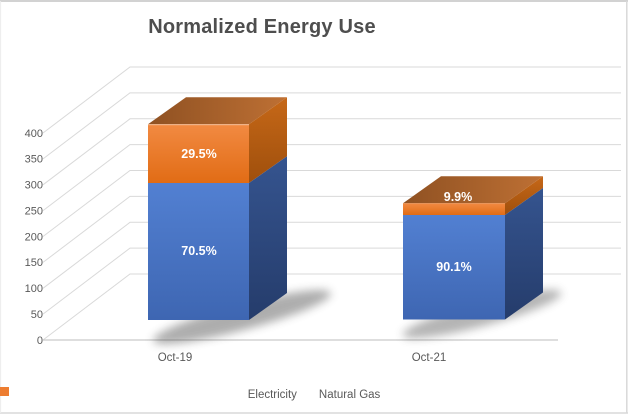 Image resolution: width=628 pixels, height=419 pixels. I want to click on oct21-electricity-segment, so click(454, 267).